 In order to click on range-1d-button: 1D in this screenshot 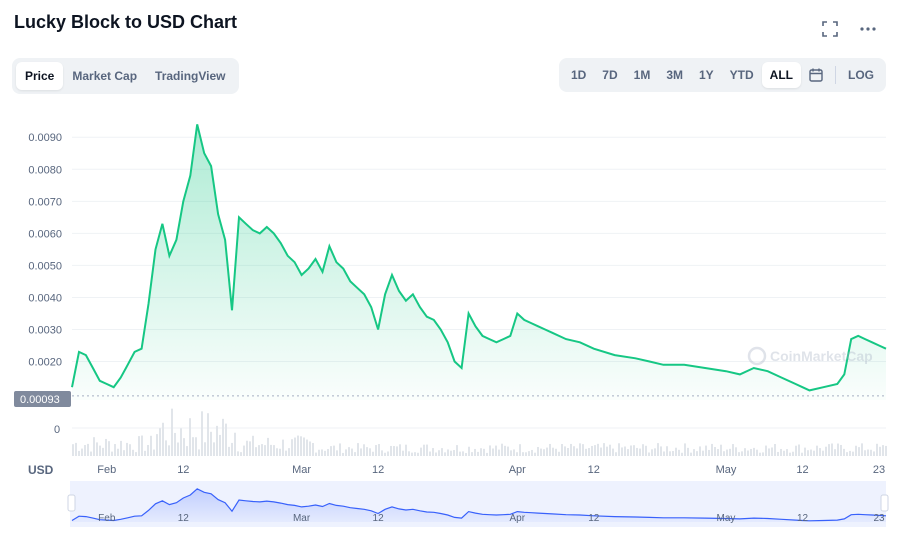, I will do `click(578, 75)`.